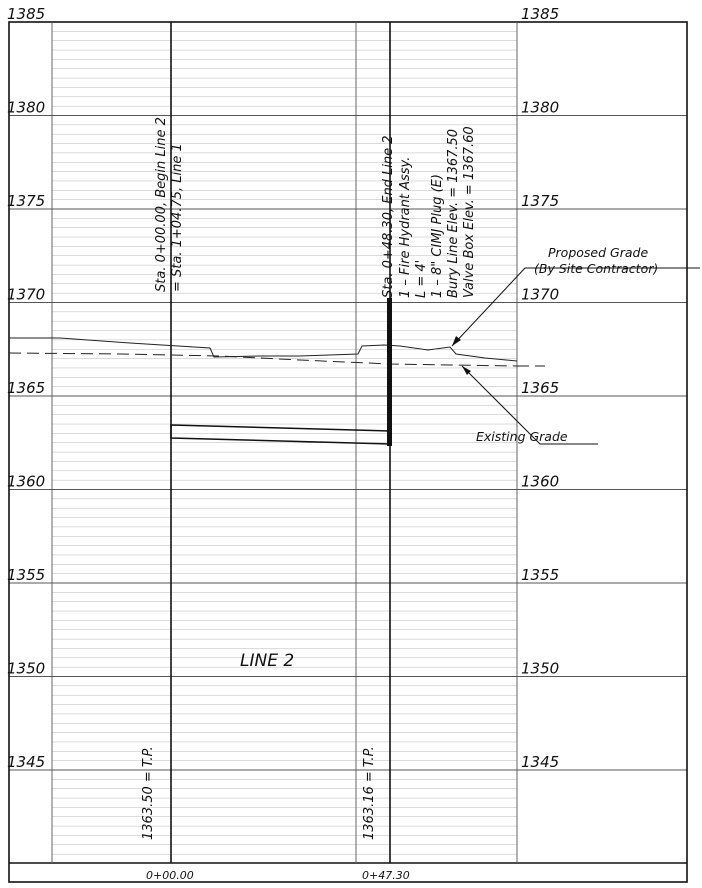 The width and height of the screenshot is (702, 888). What do you see at coordinates (26, 575) in the screenshot?
I see `elevation-label-left: 1355` at bounding box center [26, 575].